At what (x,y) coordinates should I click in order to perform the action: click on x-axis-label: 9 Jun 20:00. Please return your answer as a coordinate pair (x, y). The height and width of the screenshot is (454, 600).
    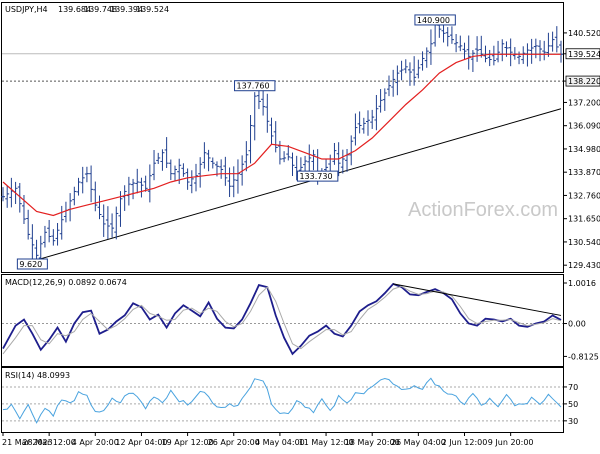
    Looking at the image, I should click on (511, 442).